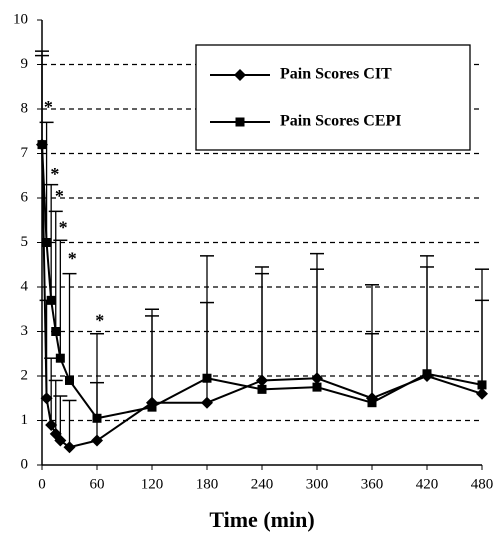 Image resolution: width=495 pixels, height=537 pixels. I want to click on legend-label: Pain Scores CIT, so click(336, 74).